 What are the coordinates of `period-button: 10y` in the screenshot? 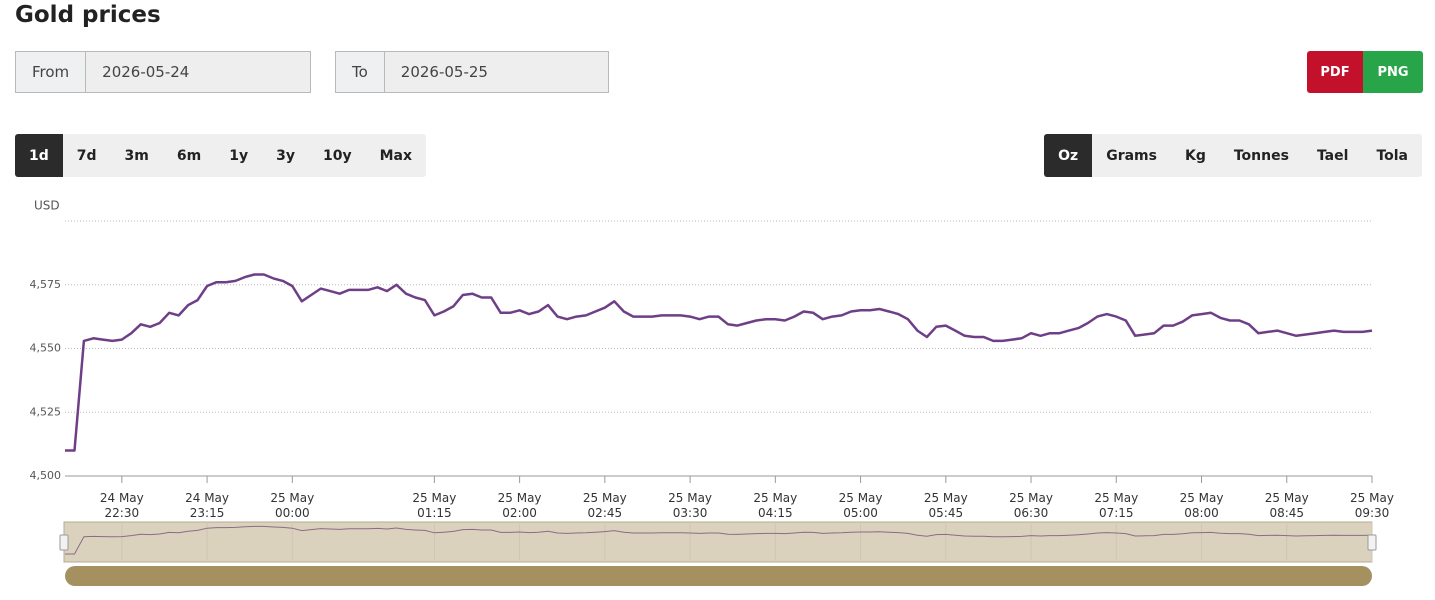 It's located at (337, 155).